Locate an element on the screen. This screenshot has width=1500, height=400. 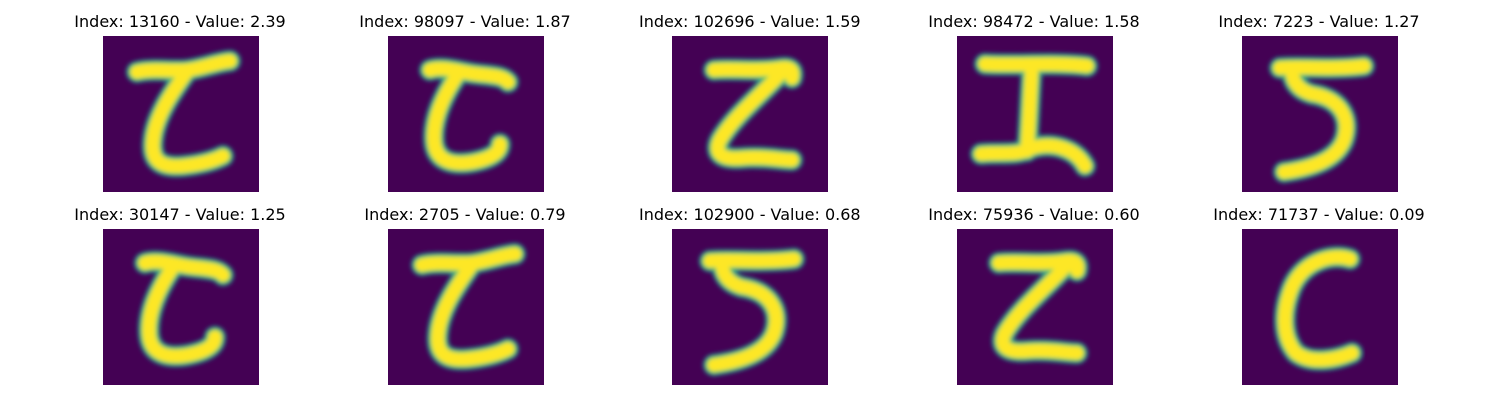
sample-title: Index: 98097 - Value: 1.87 is located at coordinates (465, 21).